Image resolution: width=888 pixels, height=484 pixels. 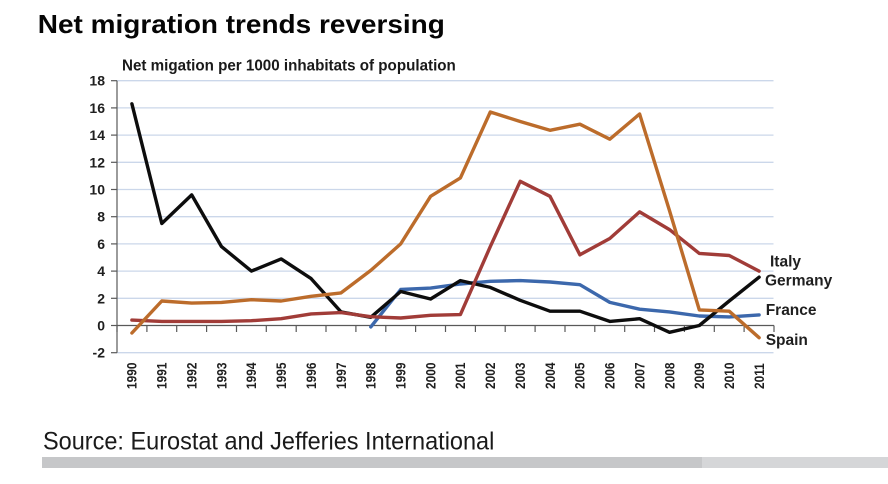 I want to click on svg-text: 2005, so click(x=580, y=376).